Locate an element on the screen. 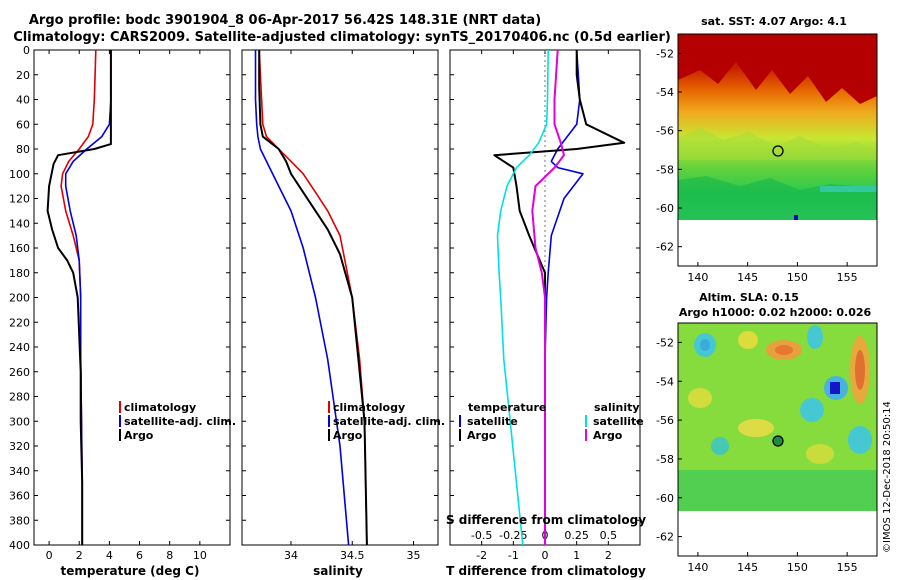  series-line-temperature-satellite is located at coordinates (564, 297).